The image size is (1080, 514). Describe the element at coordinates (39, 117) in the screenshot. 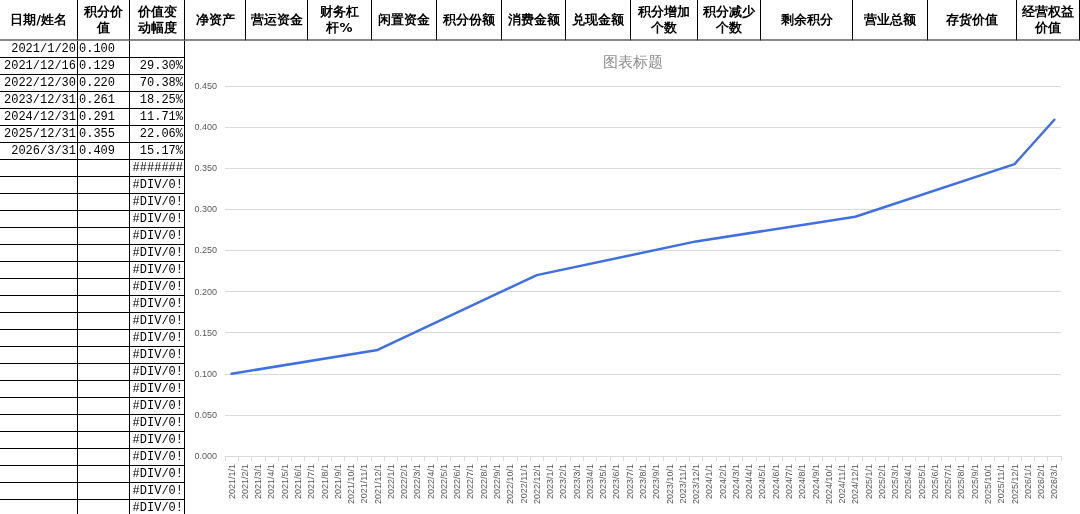

I see `text: 2024/12/31` at that location.